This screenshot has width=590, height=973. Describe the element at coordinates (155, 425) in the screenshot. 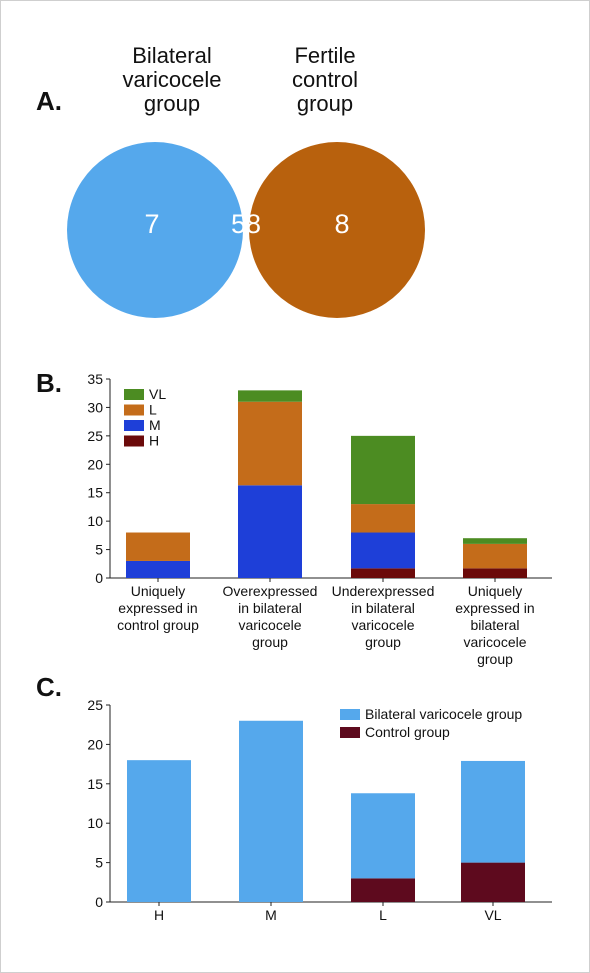

I see `legend-label: M` at that location.